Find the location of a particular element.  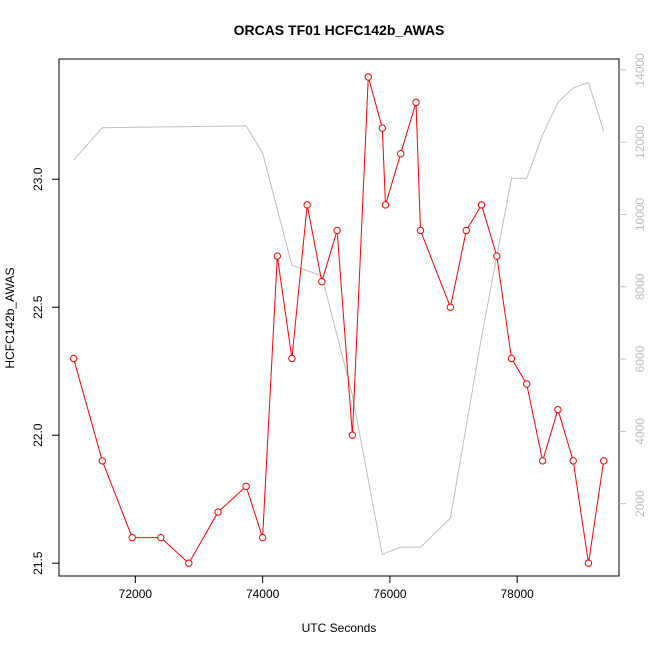

y-axis-label: HCFC142b_AWAS is located at coordinates (10, 317).